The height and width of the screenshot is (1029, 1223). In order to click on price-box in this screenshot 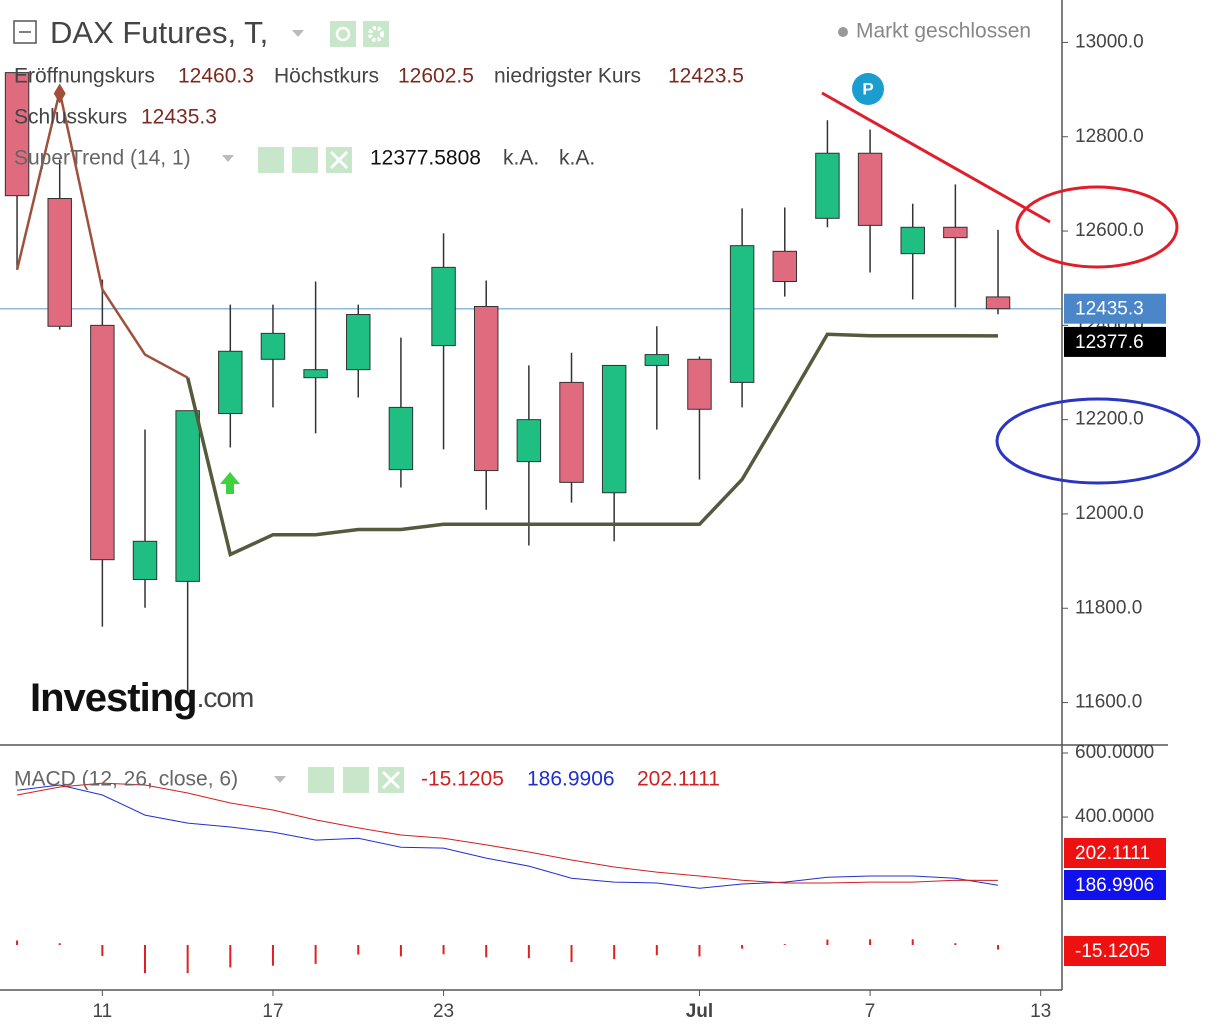, I will do `click(1115, 308)`.